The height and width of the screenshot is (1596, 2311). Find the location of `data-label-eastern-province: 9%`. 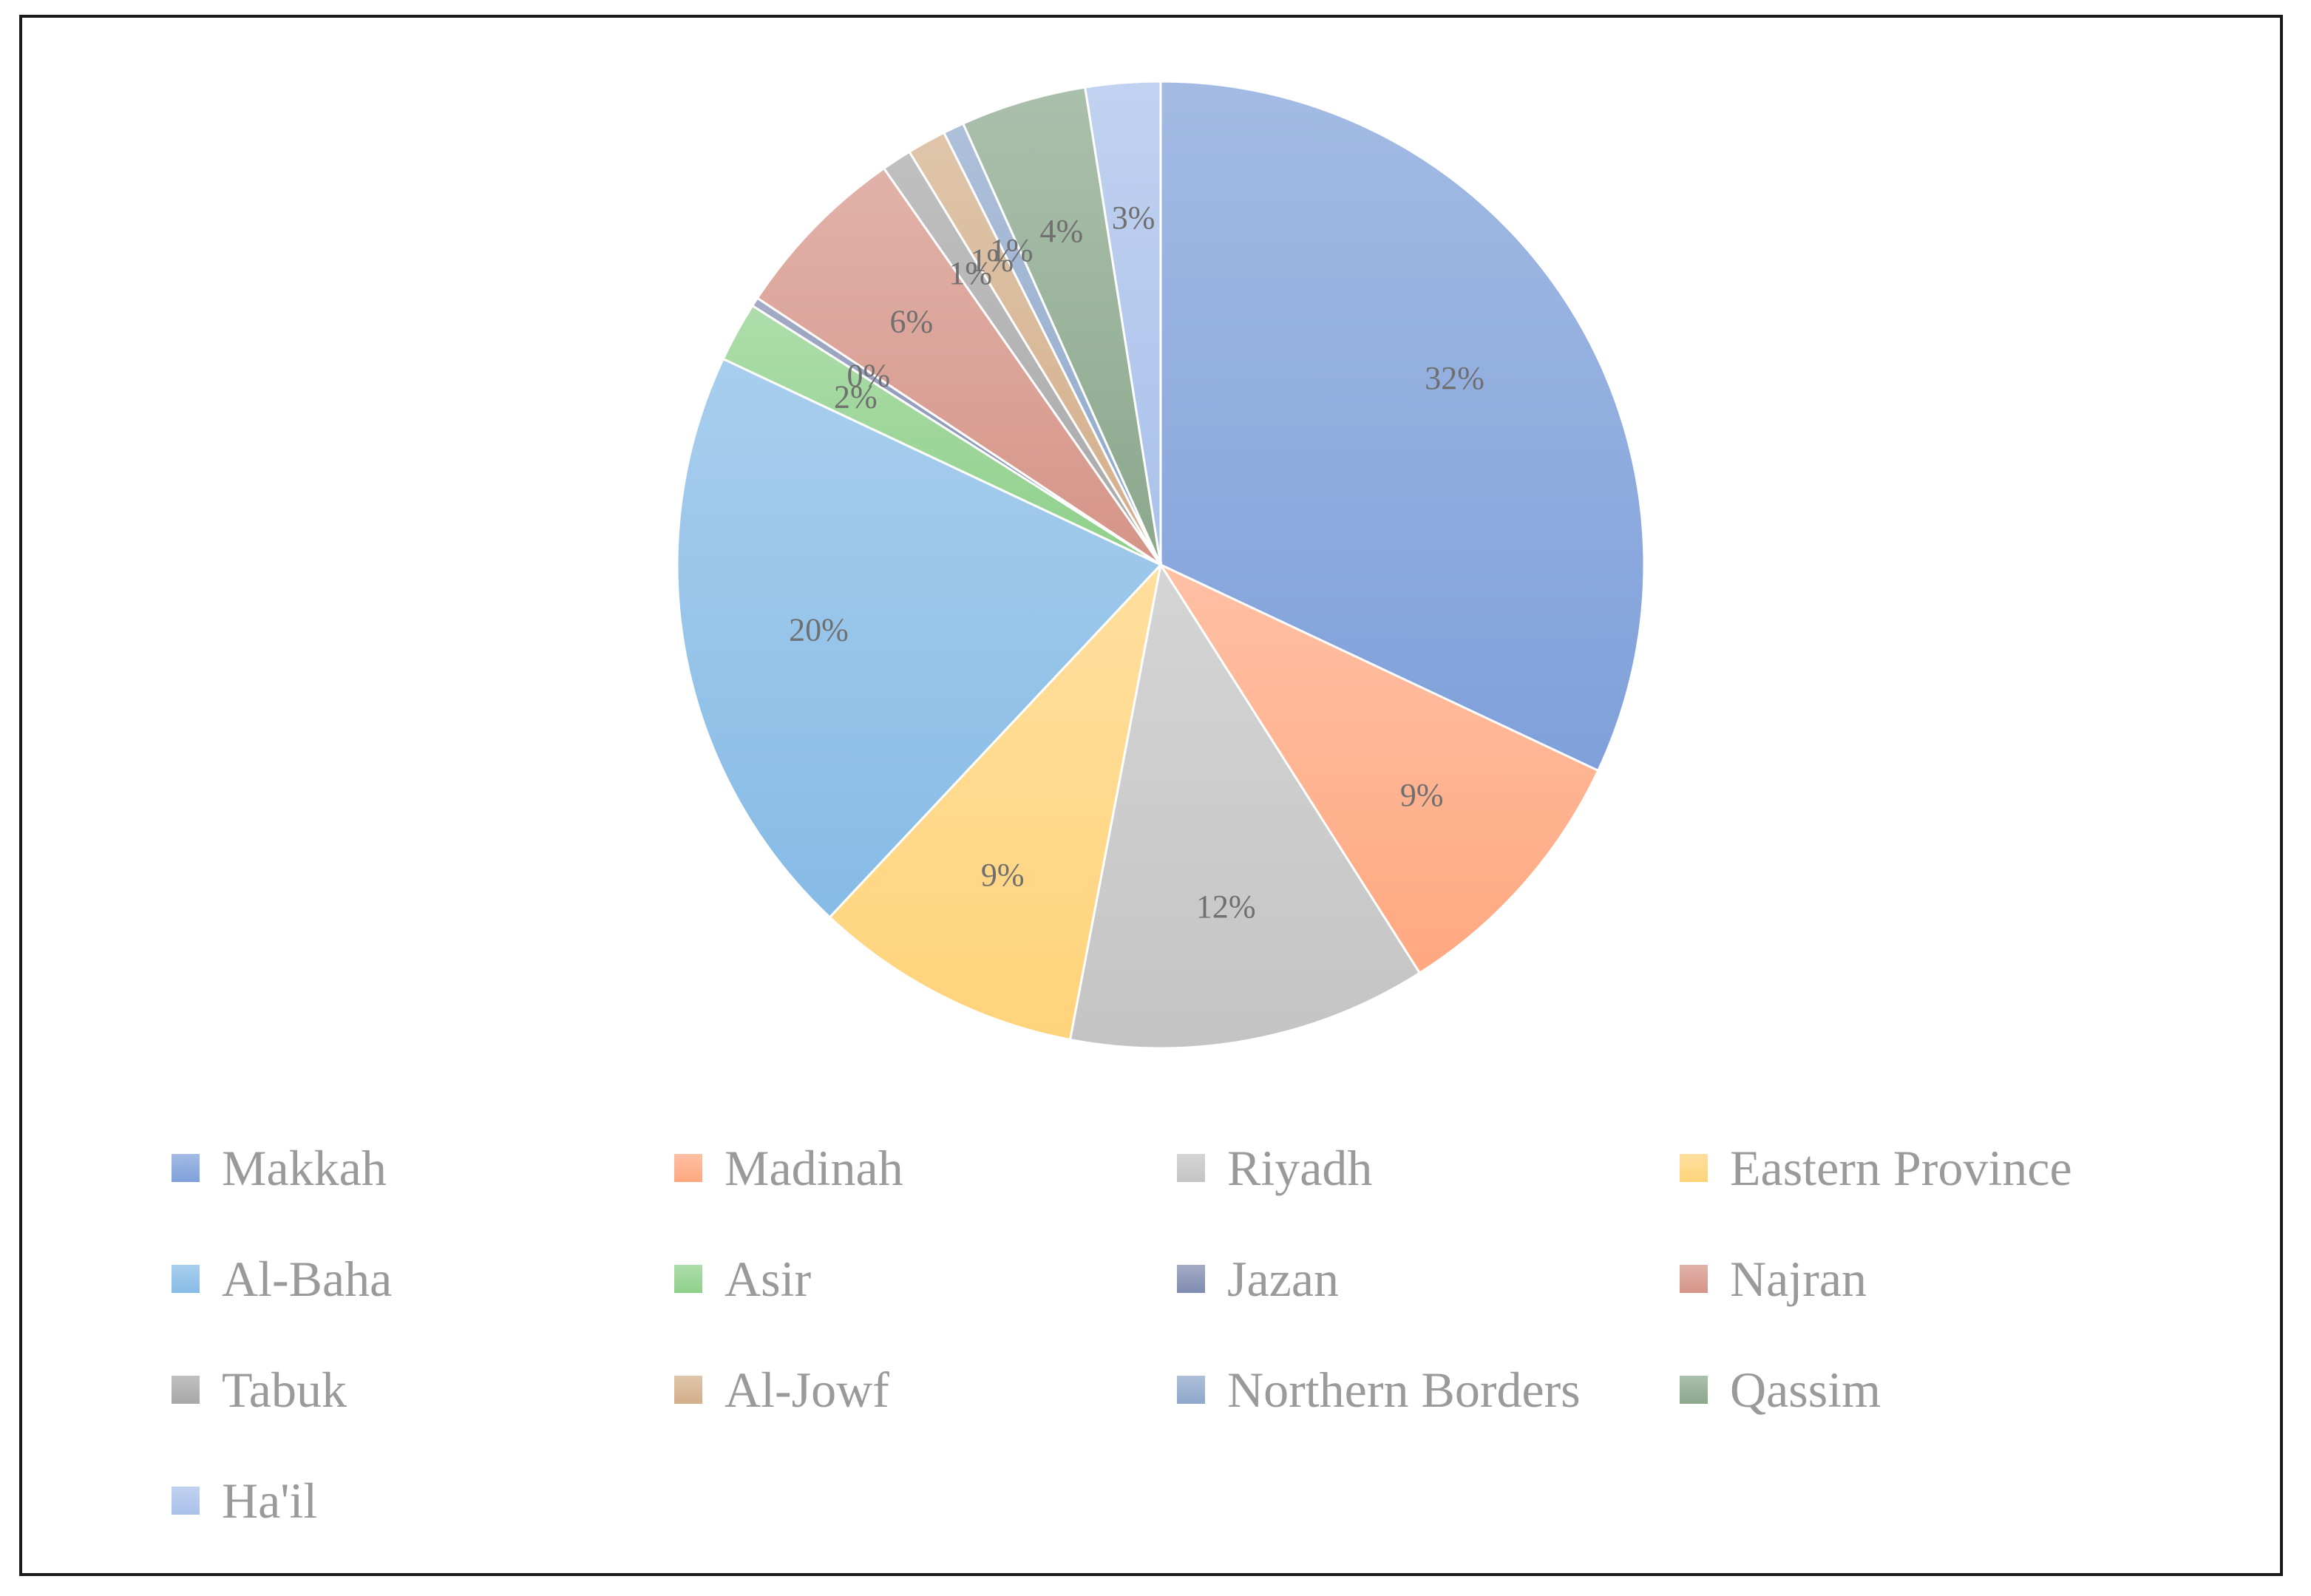

data-label-eastern-province: 9% is located at coordinates (1003, 875).